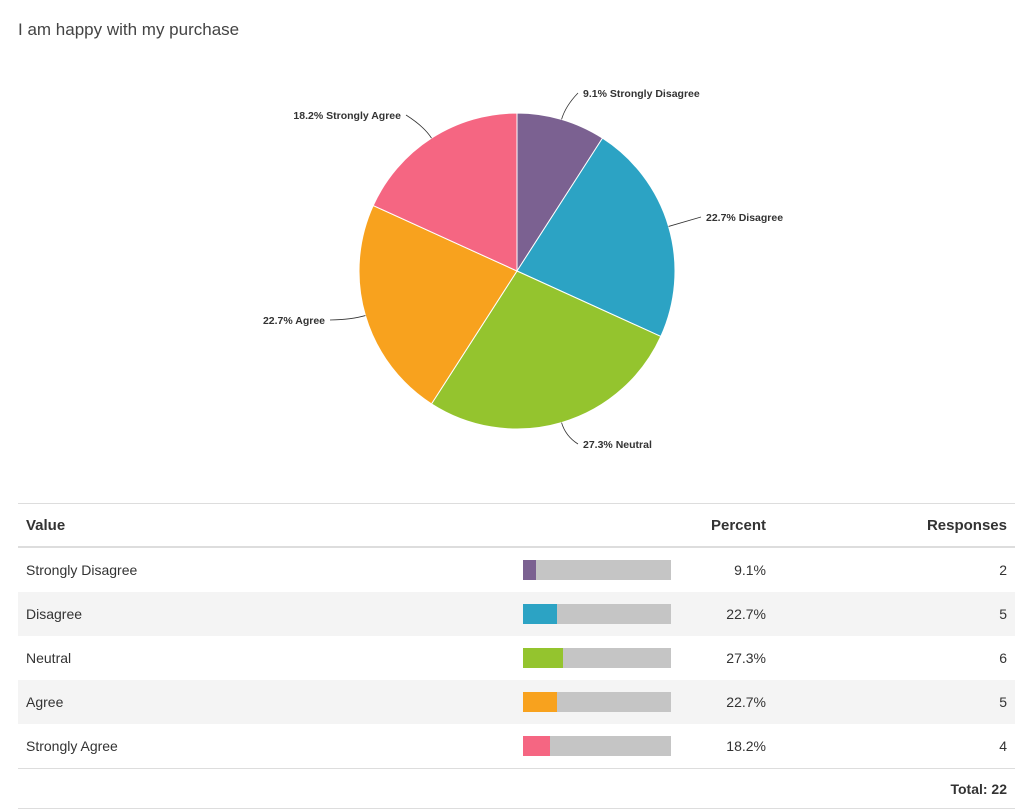 The height and width of the screenshot is (809, 1031). Describe the element at coordinates (129, 29) in the screenshot. I see `chart-title: I am happy with my purchase` at that location.